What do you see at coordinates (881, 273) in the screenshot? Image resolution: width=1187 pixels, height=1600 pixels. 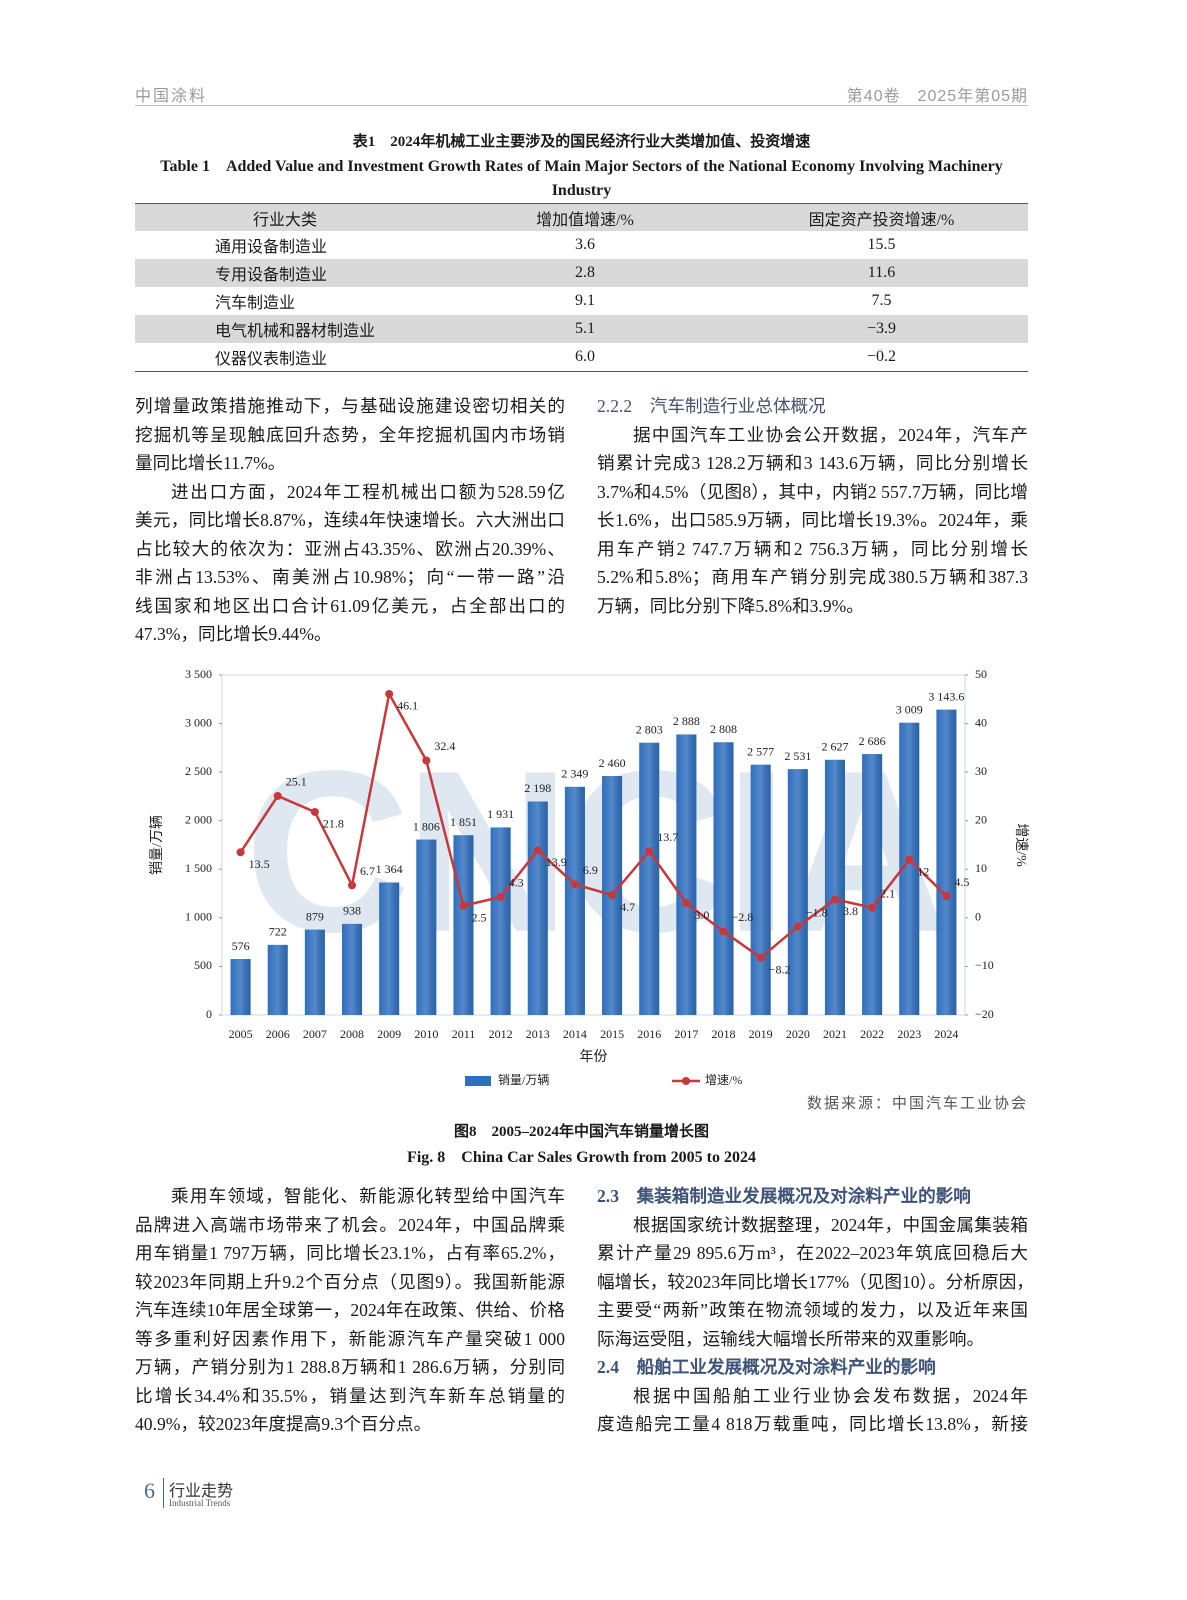 I see `table-cell: 11.6` at bounding box center [881, 273].